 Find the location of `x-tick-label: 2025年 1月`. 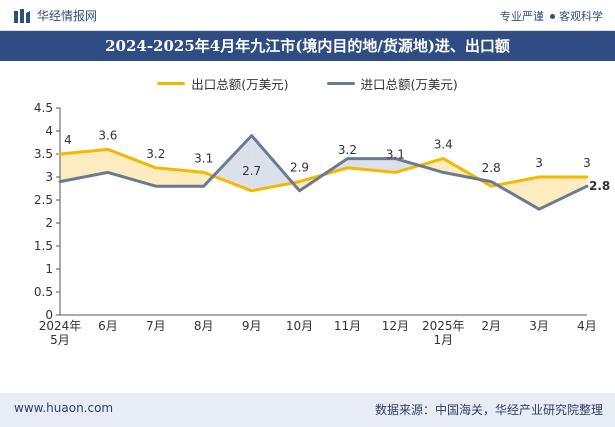

x-tick-label: 2025年 1月 is located at coordinates (443, 333).